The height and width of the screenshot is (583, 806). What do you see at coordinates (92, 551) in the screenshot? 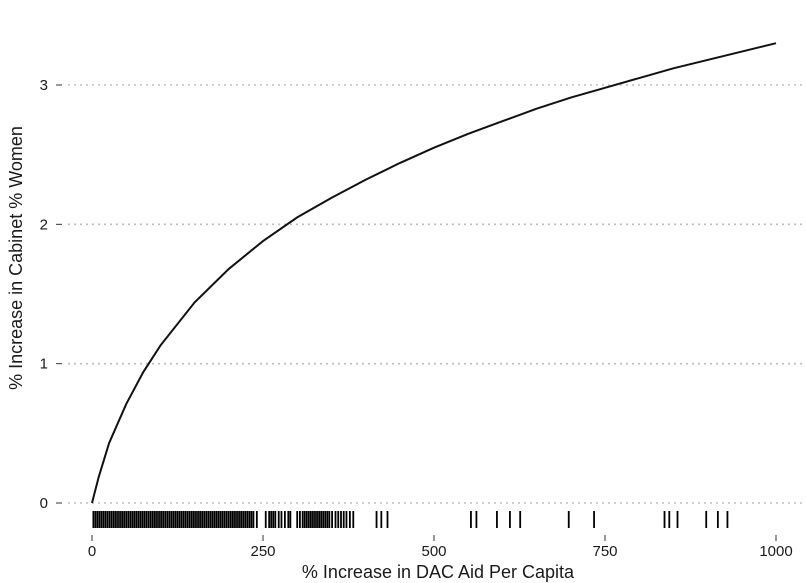
I see `x-tick-label: 0` at bounding box center [92, 551].